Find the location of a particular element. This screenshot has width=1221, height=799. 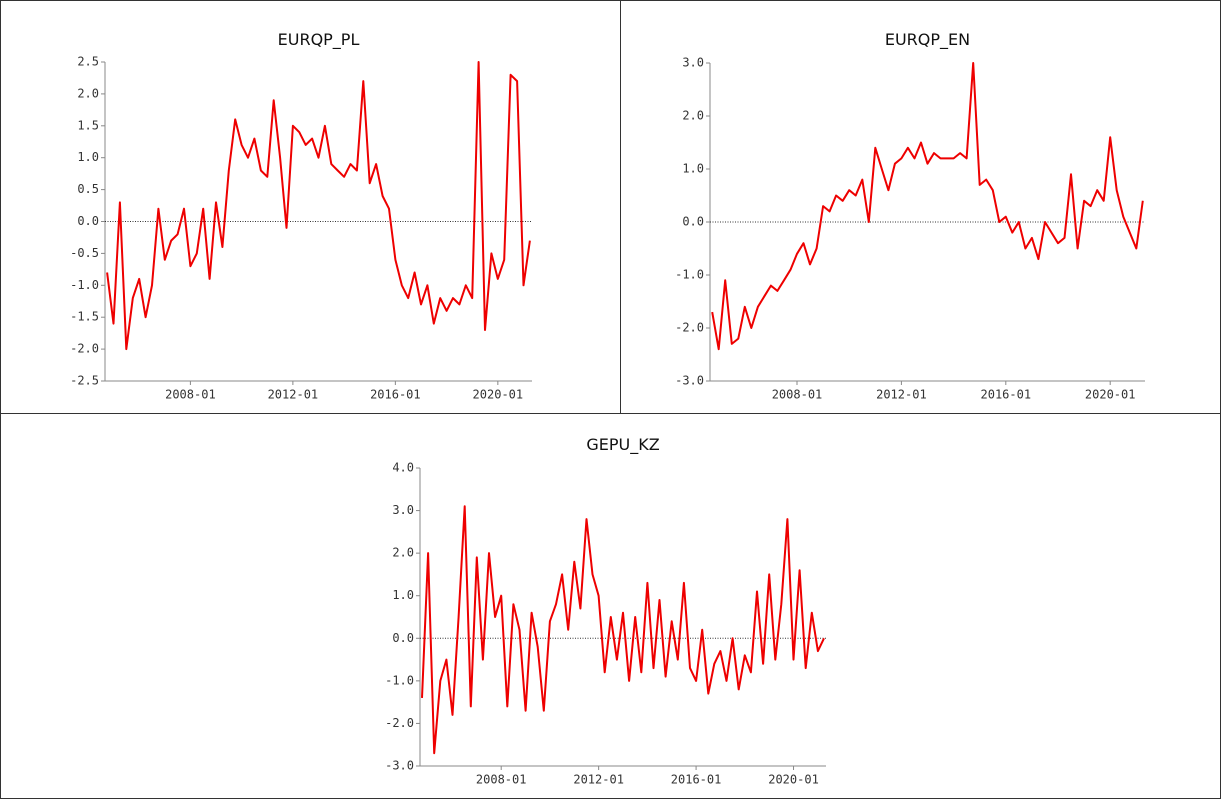

y-tick-label: -0.5 is located at coordinates (84, 253).